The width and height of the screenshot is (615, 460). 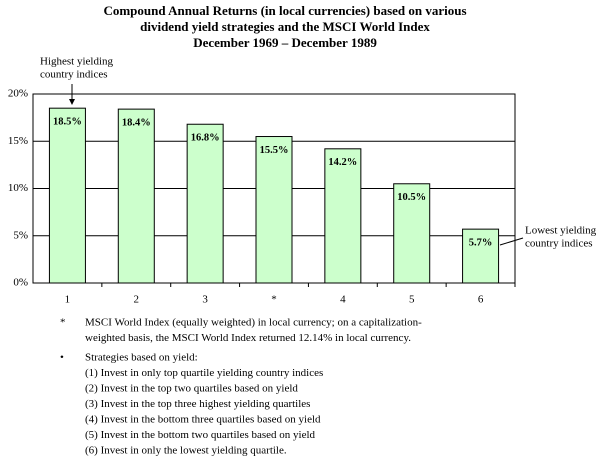 What do you see at coordinates (67, 122) in the screenshot?
I see `value-label: 18.5%` at bounding box center [67, 122].